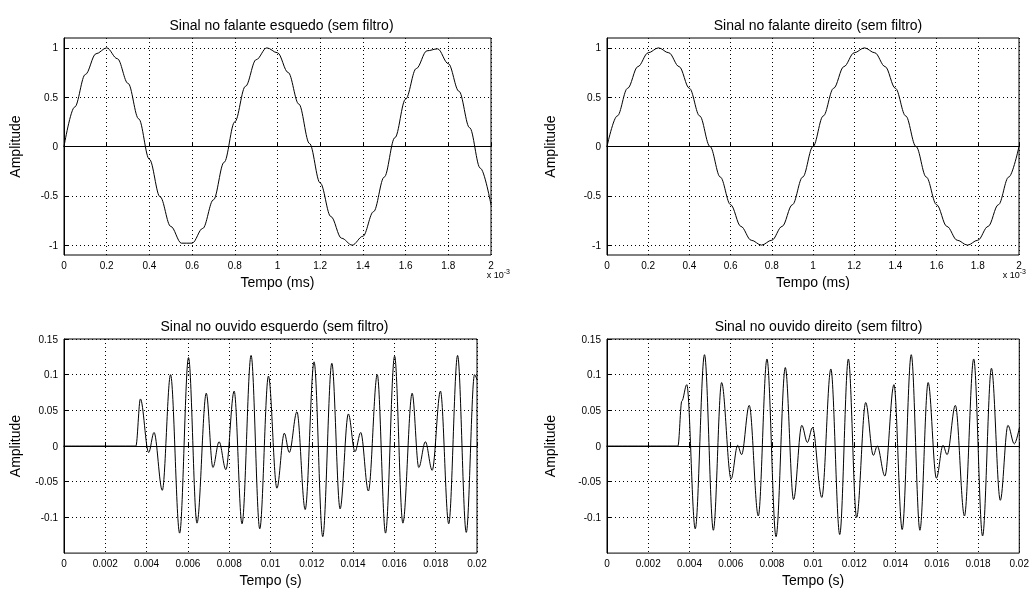  Describe the element at coordinates (818, 25) in the screenshot. I see `chart-title: Sinal no falante direito (sem filtro)` at that location.